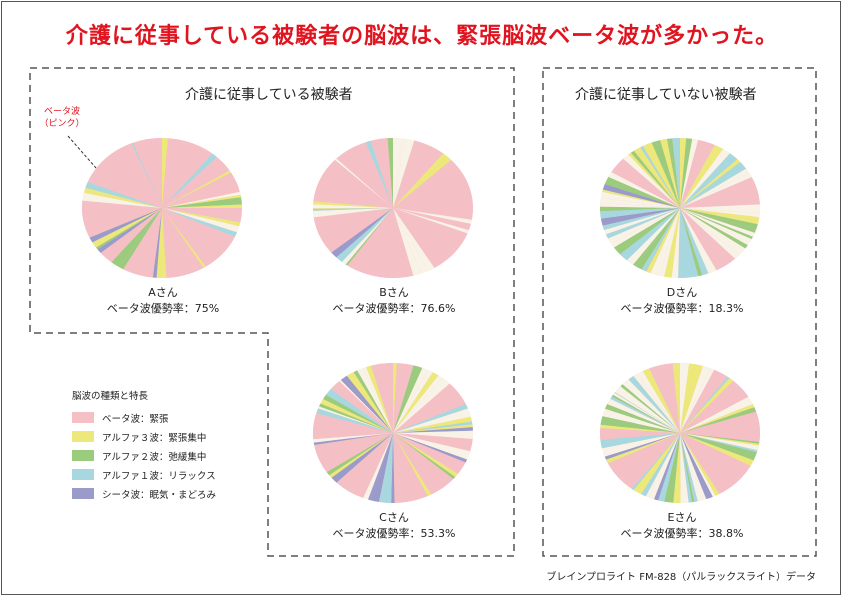 The width and height of the screenshot is (844, 598). I want to click on pointer-line, so click(82, 152).